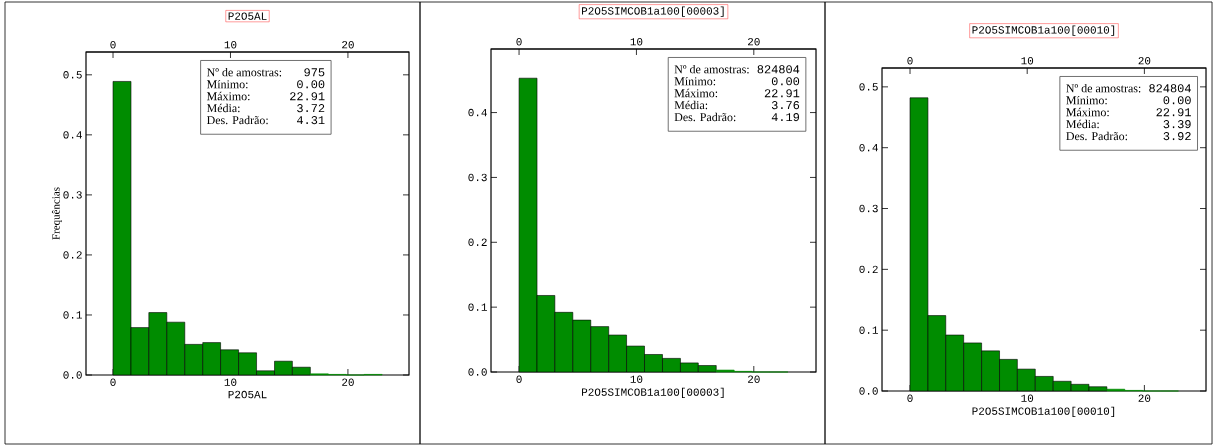 This screenshot has height=446, width=1217. Describe the element at coordinates (785, 117) in the screenshot. I see `annotation: 4.19` at that location.